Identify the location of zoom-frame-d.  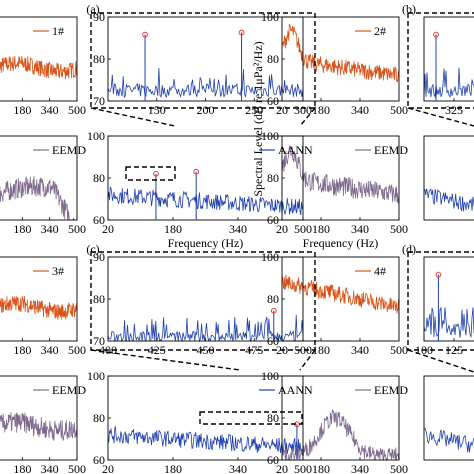
(440, 301).